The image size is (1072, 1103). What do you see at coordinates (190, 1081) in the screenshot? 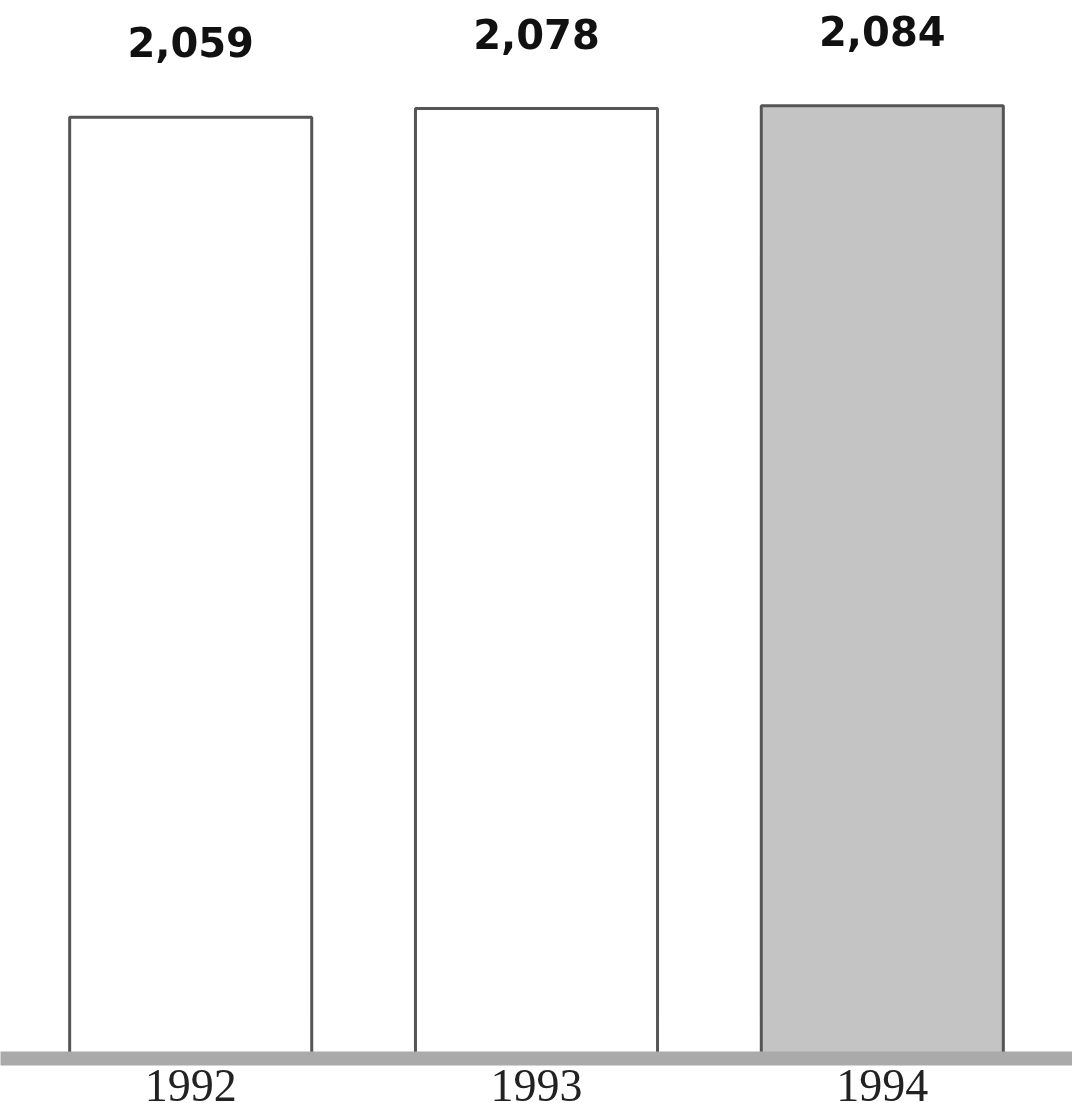
I see `x-tick-label: 1992` at bounding box center [190, 1081].